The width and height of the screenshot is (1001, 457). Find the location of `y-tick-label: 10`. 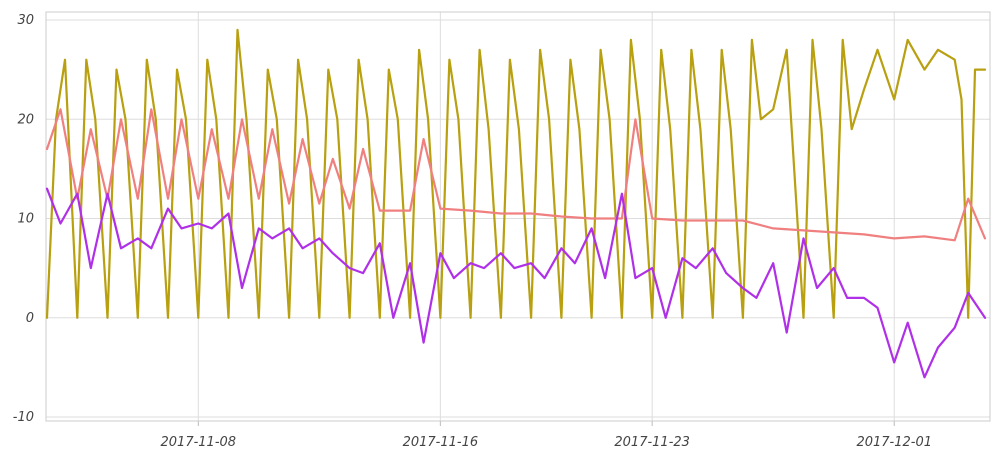

y-tick-label: 10 is located at coordinates (25, 219).